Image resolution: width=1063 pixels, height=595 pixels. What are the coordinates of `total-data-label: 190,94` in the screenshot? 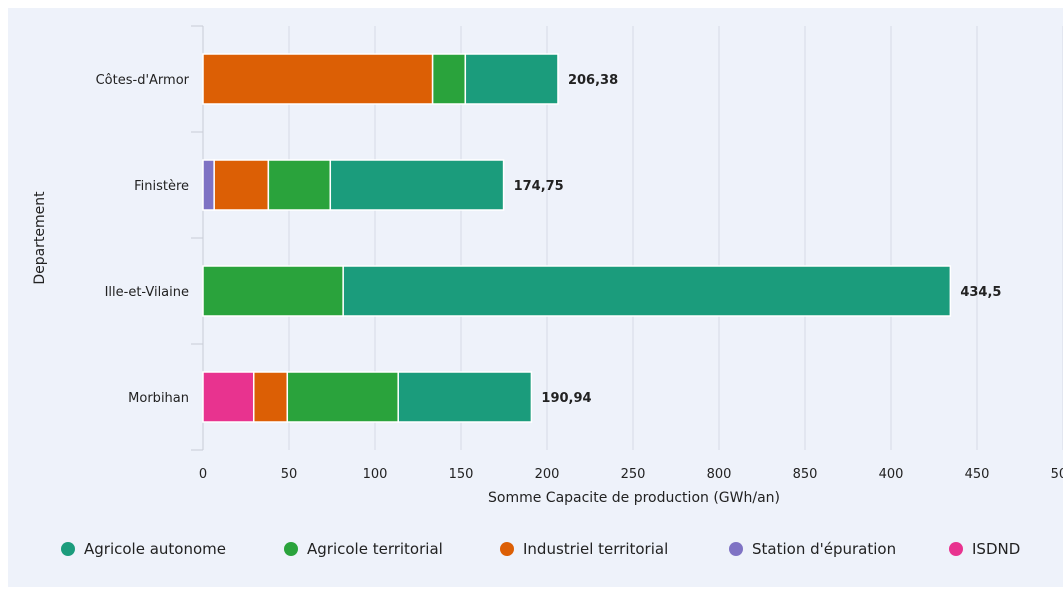 It's located at (566, 398).